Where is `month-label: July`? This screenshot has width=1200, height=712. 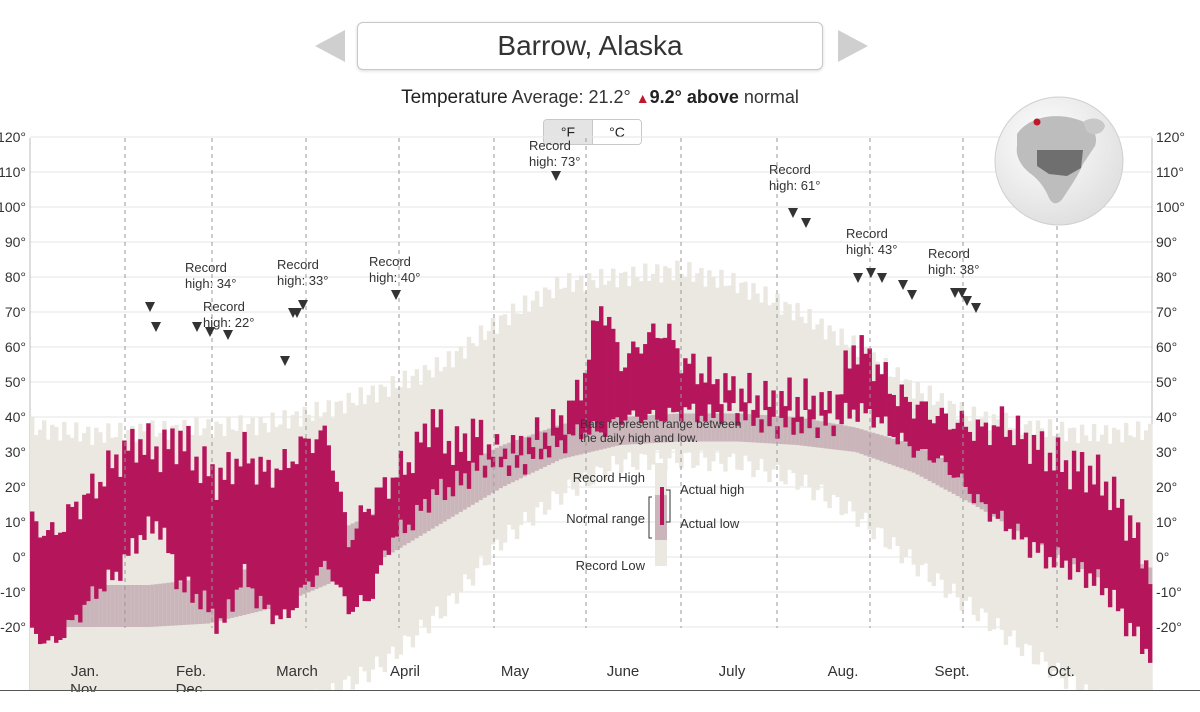
month-label: July is located at coordinates (732, 671).